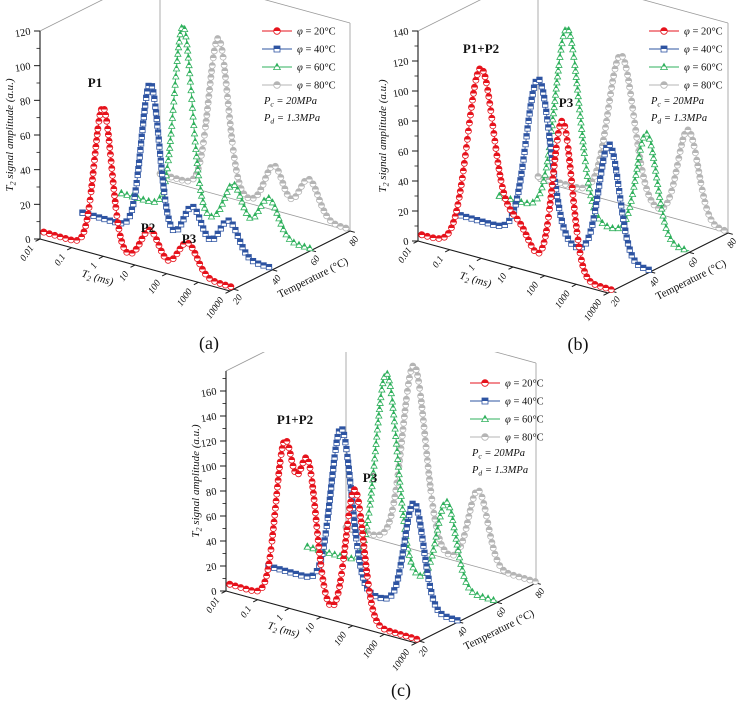  I want to click on annotation-P2: P2, so click(148, 227).